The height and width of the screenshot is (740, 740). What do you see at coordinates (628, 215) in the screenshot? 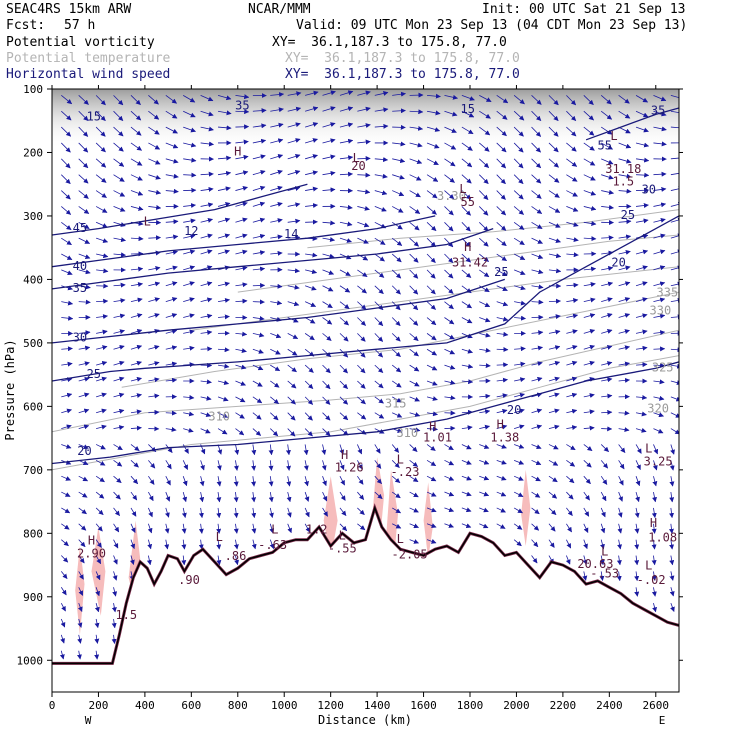
I see `wind-speed-label: 25` at bounding box center [628, 215].